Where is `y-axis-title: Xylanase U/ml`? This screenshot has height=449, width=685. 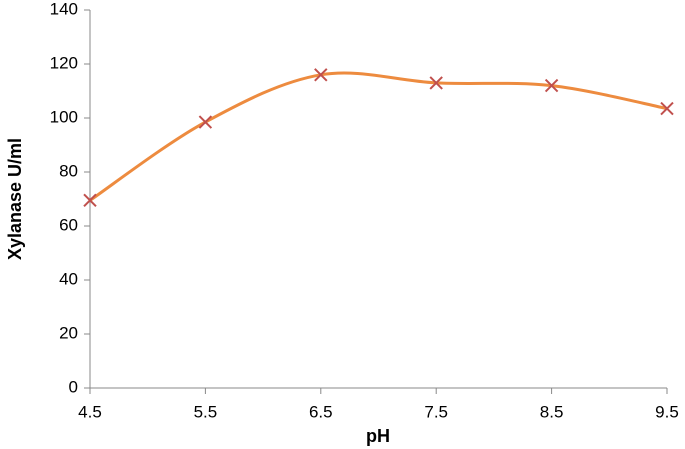
y-axis-title: Xylanase U/ml is located at coordinates (15, 199).